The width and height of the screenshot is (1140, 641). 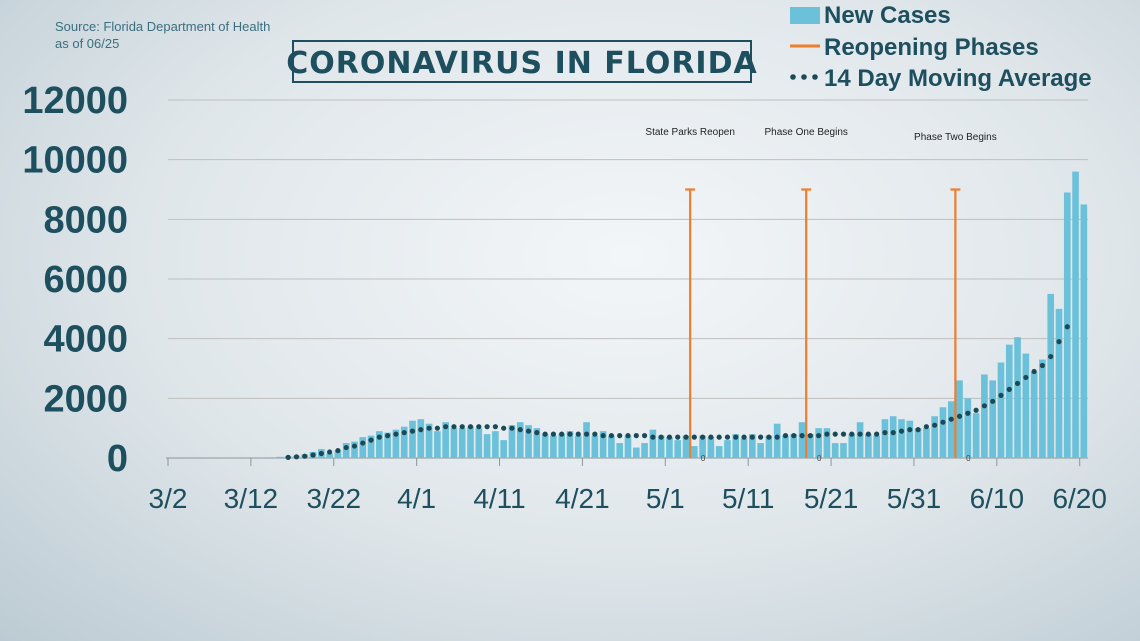 I want to click on y-tick-label: 12000, so click(x=75, y=101).